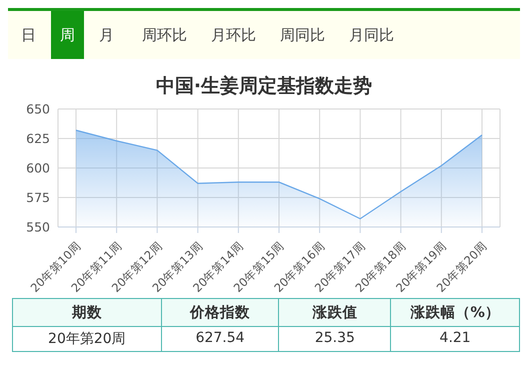 This screenshot has height=366, width=528. Describe the element at coordinates (87, 312) in the screenshot. I see `text: 期数` at that location.